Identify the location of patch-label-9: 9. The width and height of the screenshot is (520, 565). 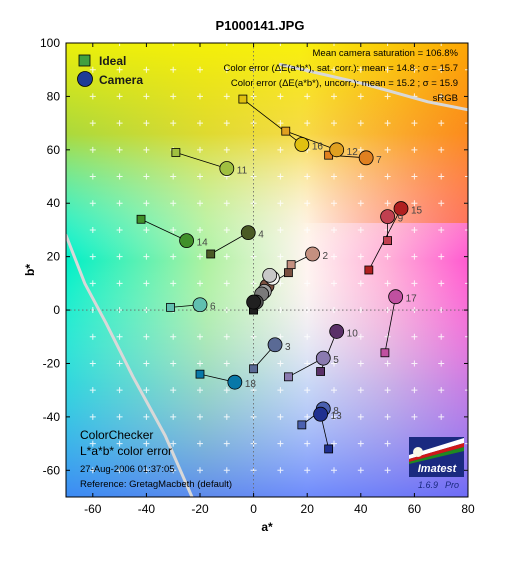
(401, 219).